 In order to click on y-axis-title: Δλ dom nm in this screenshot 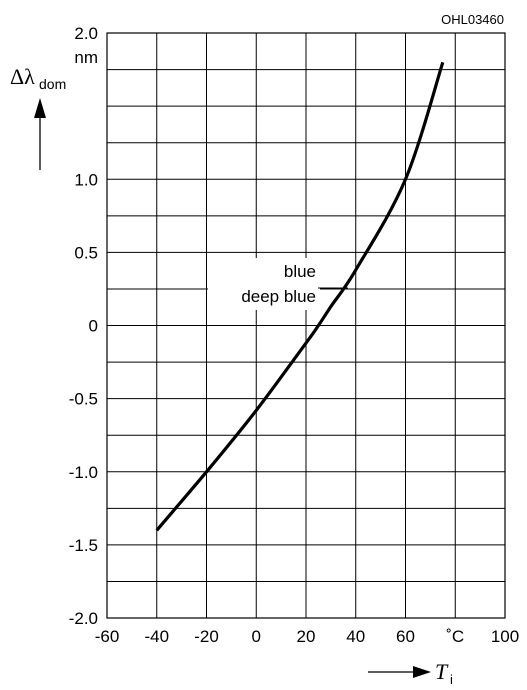, I will do `click(54, 109)`.